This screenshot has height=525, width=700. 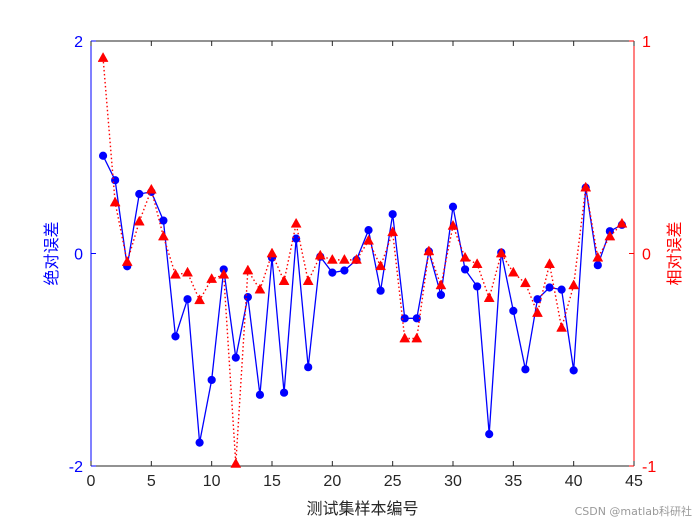 I want to click on left-y-tick-label: -2, so click(x=76, y=467).